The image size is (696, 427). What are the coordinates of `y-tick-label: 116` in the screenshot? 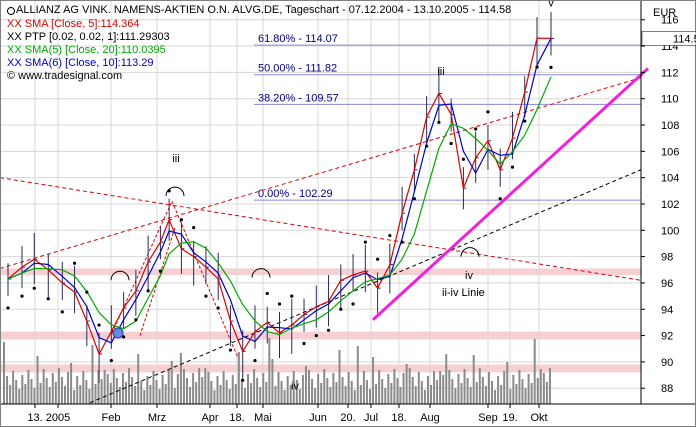 It's located at (670, 21).